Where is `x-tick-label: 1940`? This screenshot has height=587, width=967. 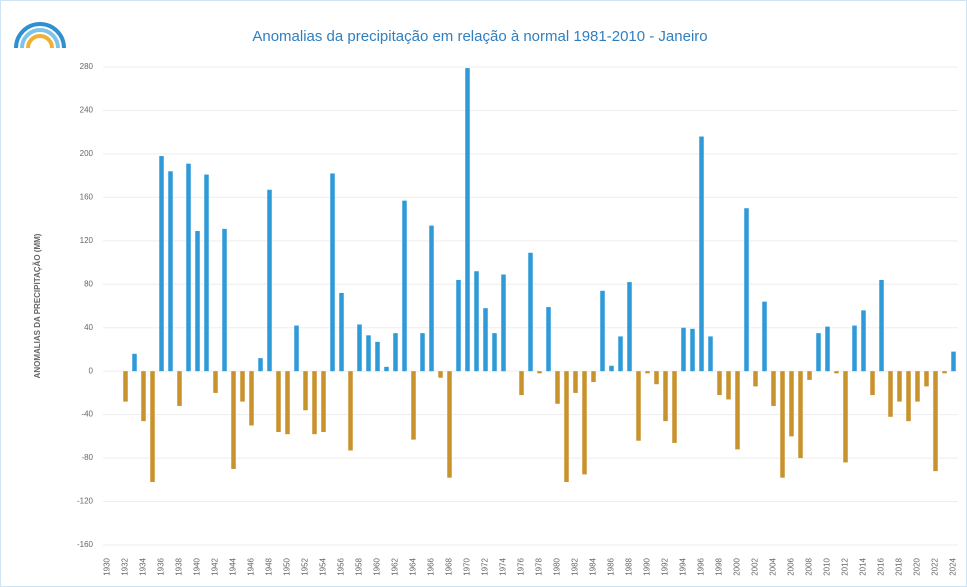 x-tick-label: 1940 is located at coordinates (197, 566).